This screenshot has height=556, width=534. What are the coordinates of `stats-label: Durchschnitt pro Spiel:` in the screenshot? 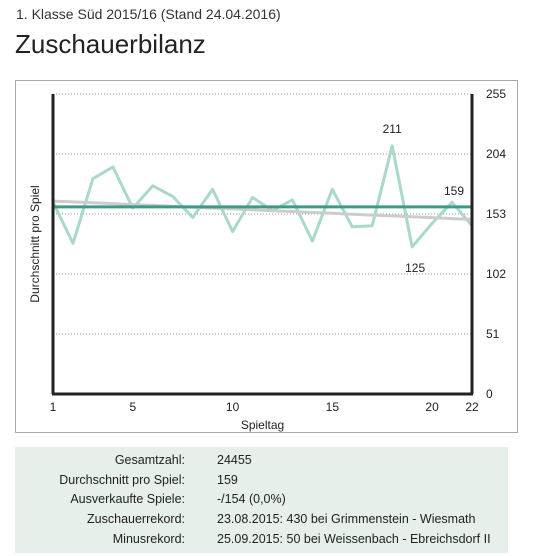 It's located at (122, 479).